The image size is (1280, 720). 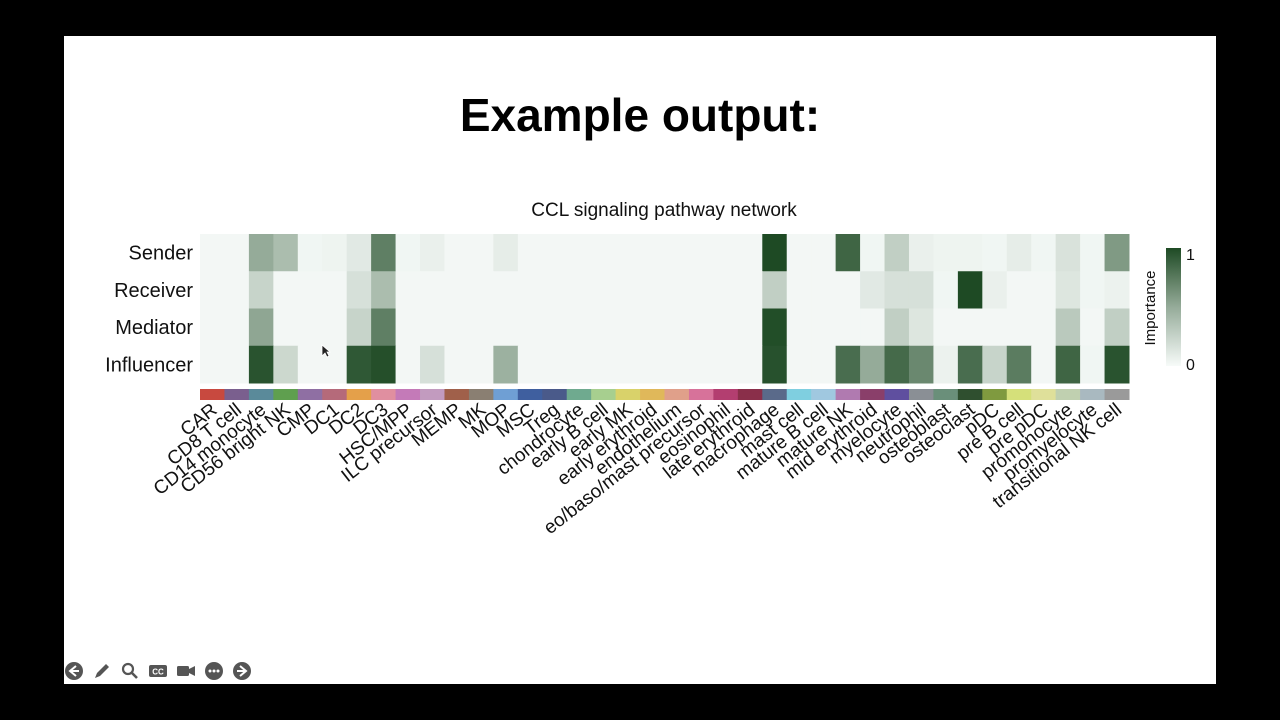 I want to click on zoom-icon, so click(x=130, y=671).